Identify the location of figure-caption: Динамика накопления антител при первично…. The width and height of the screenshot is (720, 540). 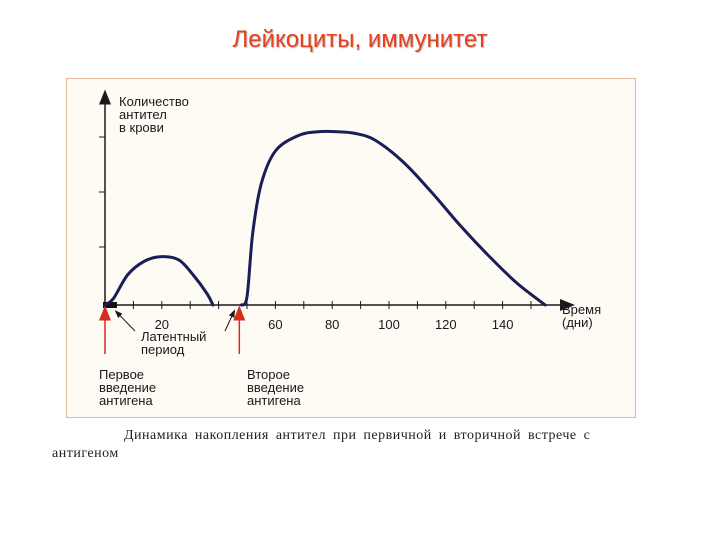
(357, 435).